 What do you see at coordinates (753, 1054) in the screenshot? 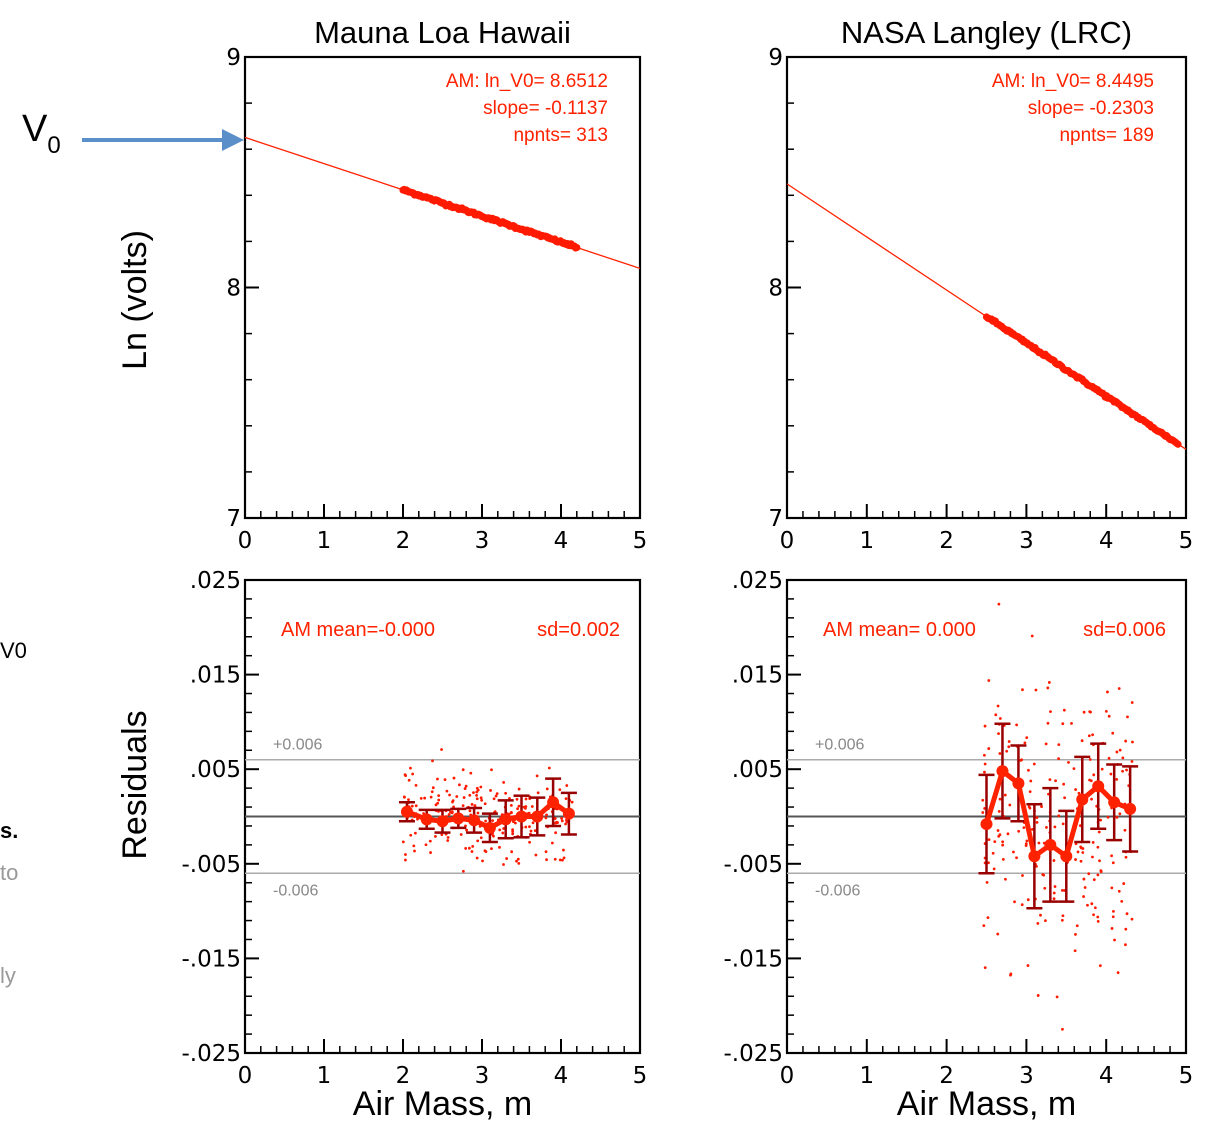
I see `y-tick-label: -.025` at bounding box center [753, 1054].